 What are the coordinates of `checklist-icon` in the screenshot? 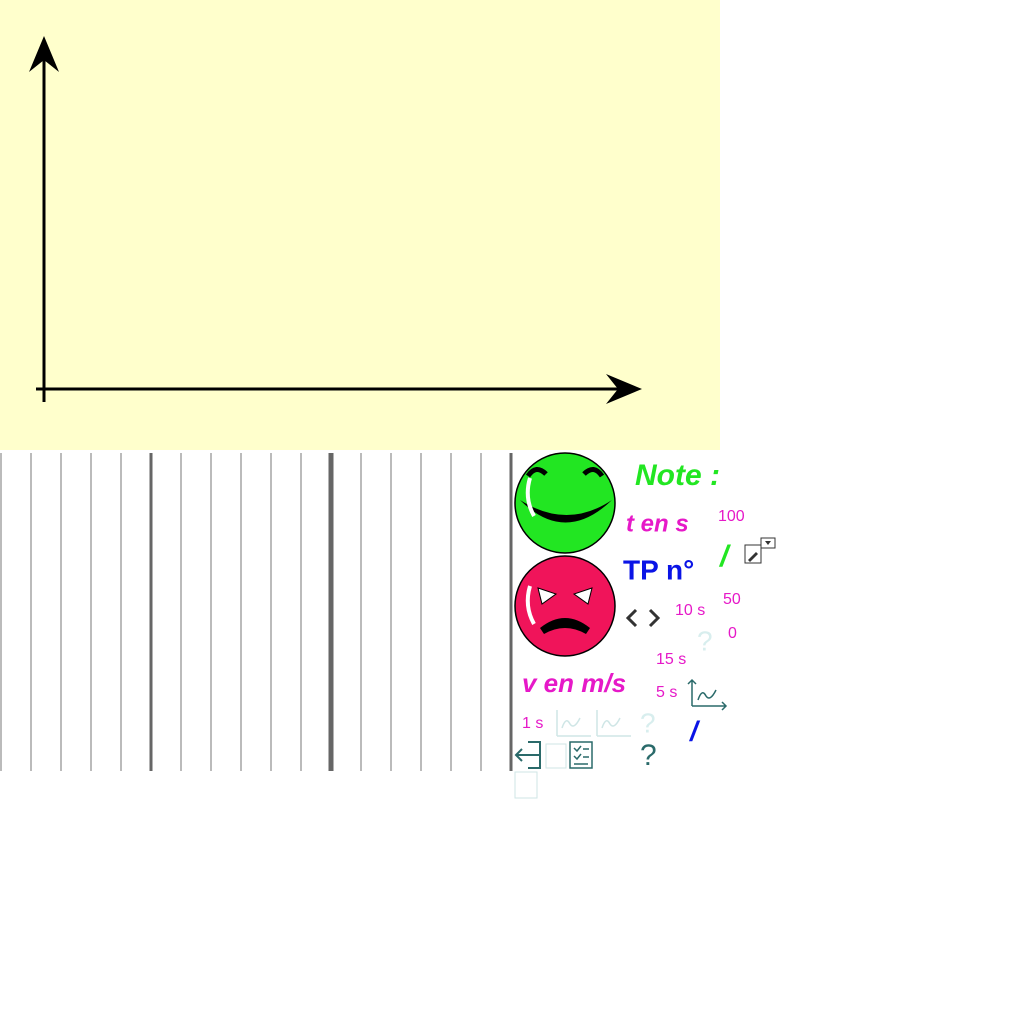 It's located at (581, 755).